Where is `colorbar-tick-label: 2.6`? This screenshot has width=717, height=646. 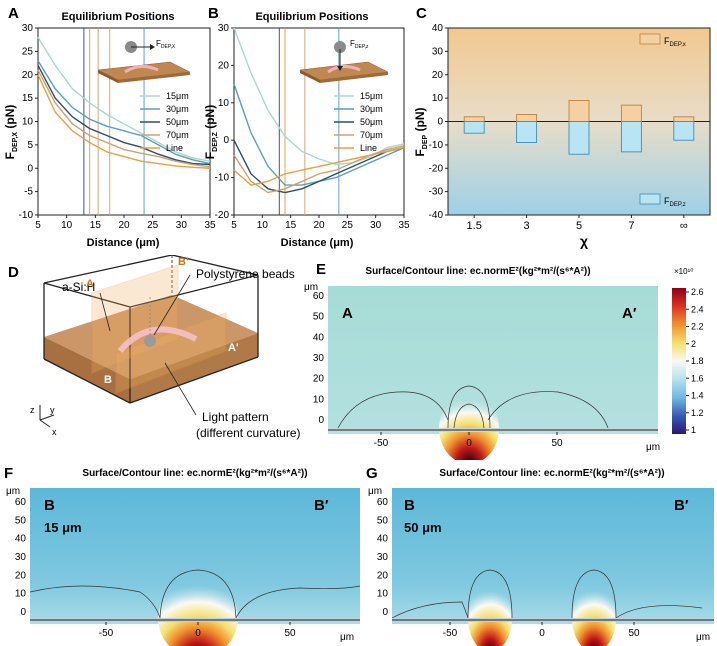 colorbar-tick-label: 2.6 is located at coordinates (697, 292).